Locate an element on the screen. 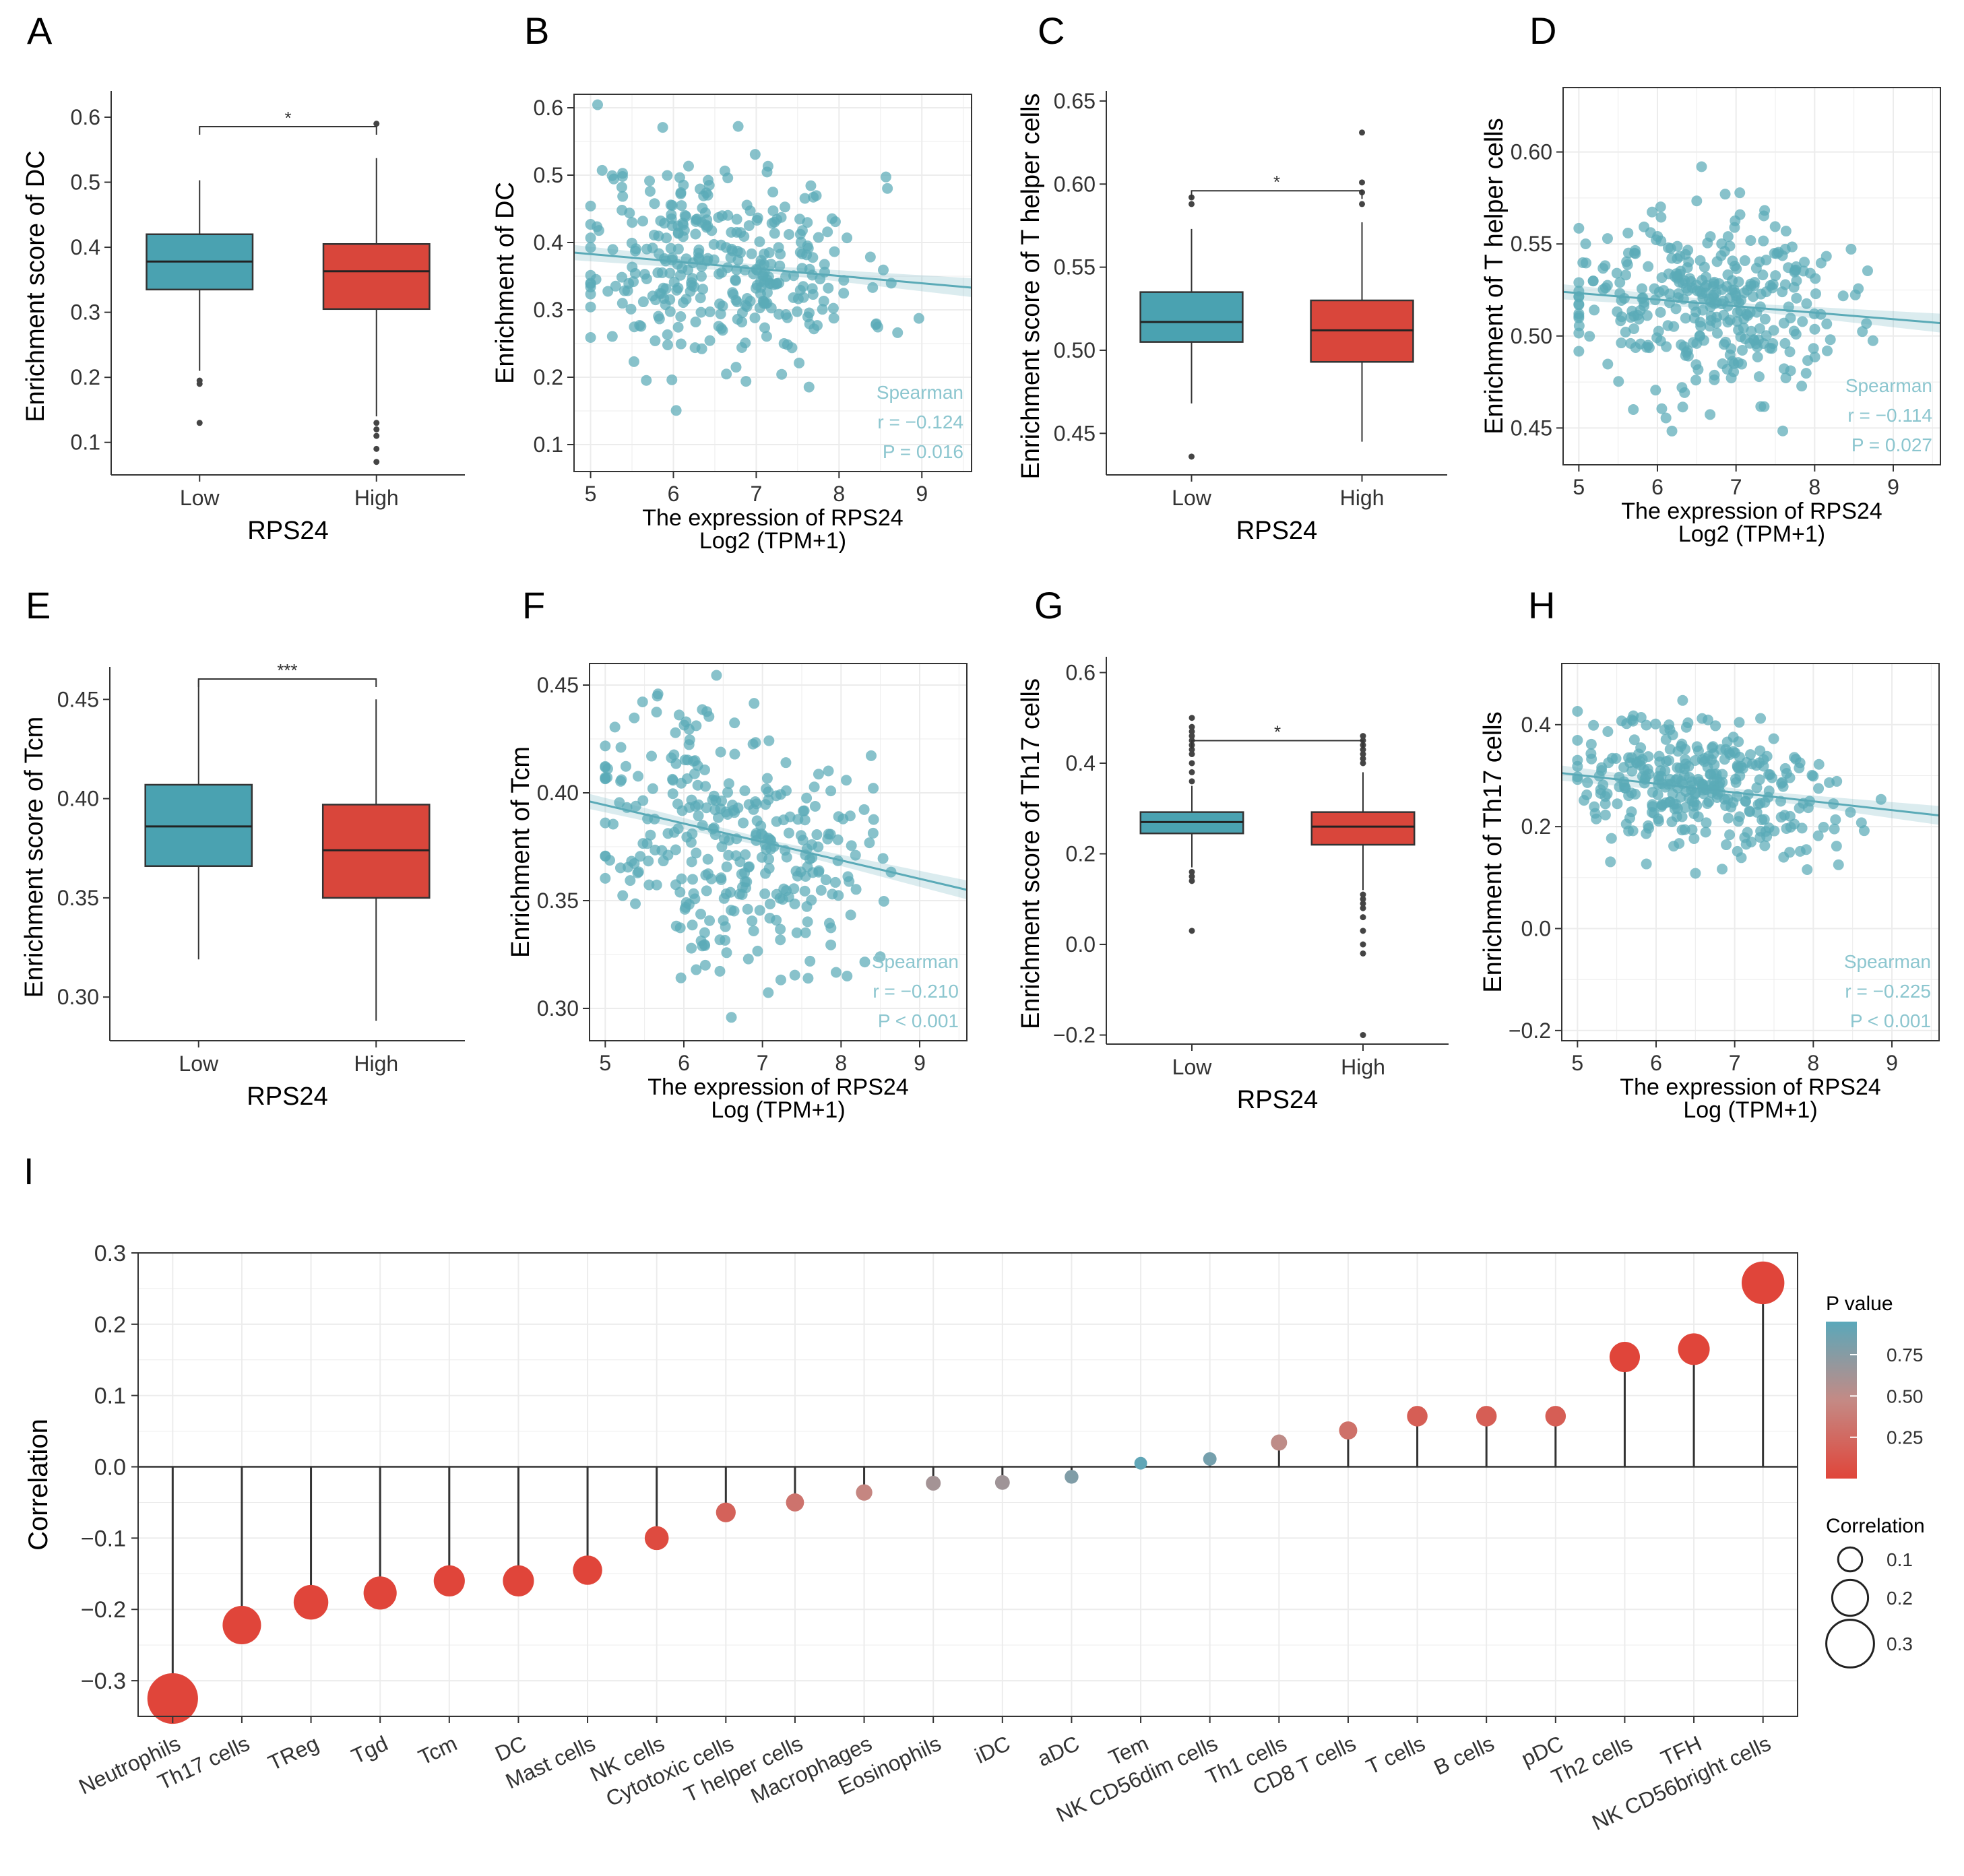  panel-c-ytick-label: 0.65 is located at coordinates (1075, 101).